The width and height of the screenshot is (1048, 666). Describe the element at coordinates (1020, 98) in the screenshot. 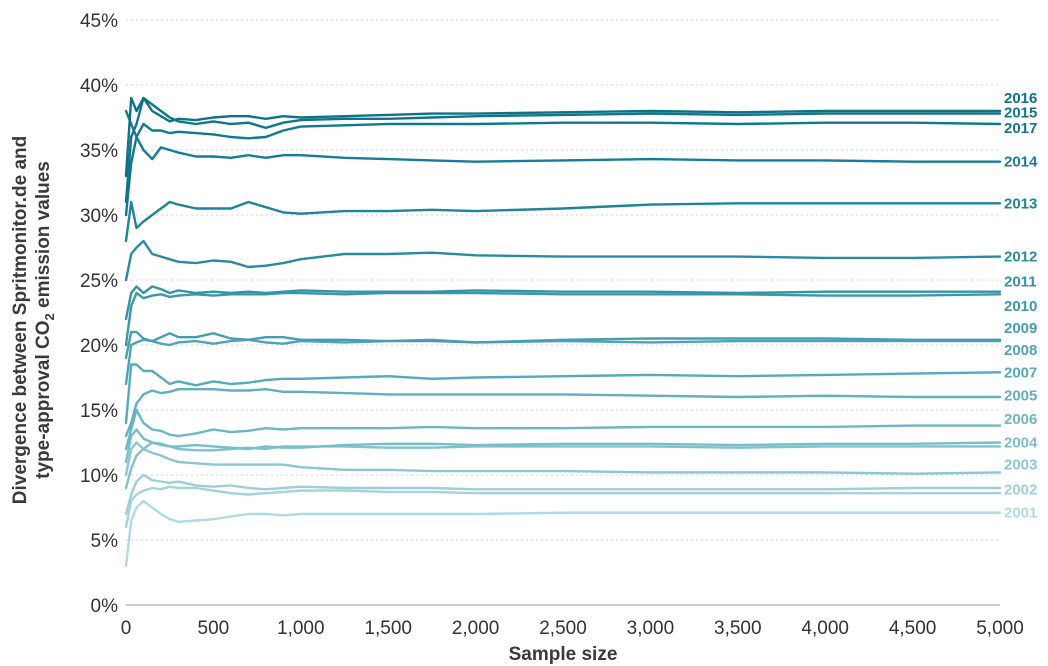

I see `series-label-2016: 2016` at that location.